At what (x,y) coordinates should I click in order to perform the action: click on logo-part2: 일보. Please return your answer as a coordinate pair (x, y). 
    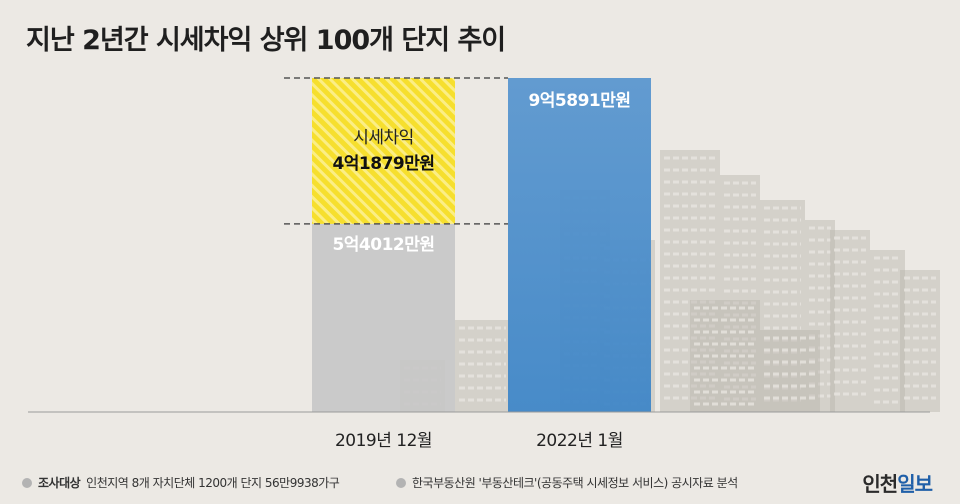
    Looking at the image, I should click on (915, 484).